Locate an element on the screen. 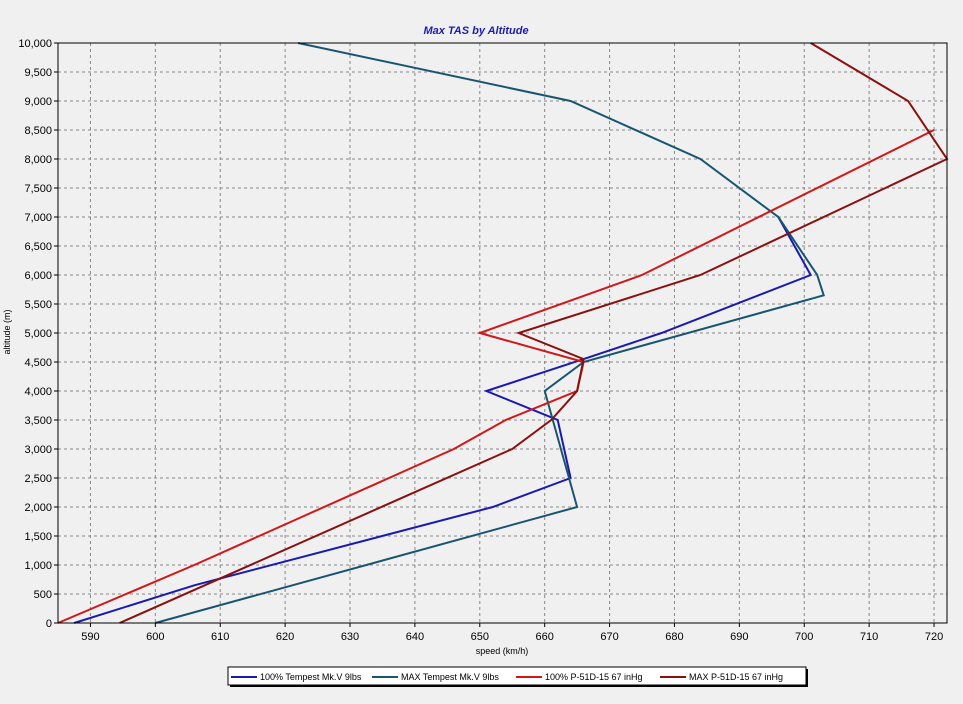 This screenshot has width=963, height=704. y-axis-label: altitude (m) is located at coordinates (7, 331).